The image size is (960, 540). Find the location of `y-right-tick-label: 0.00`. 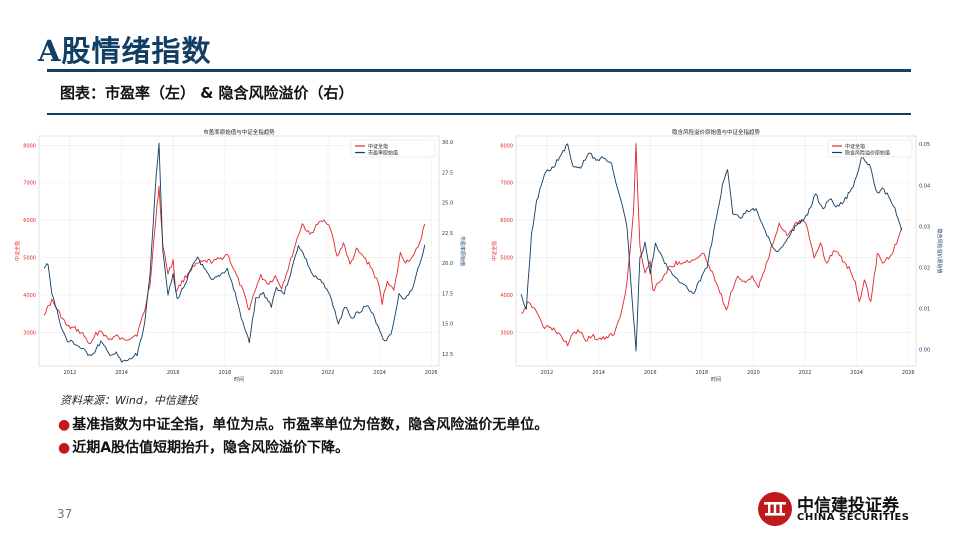

y-right-tick-label: 0.00 is located at coordinates (924, 351).